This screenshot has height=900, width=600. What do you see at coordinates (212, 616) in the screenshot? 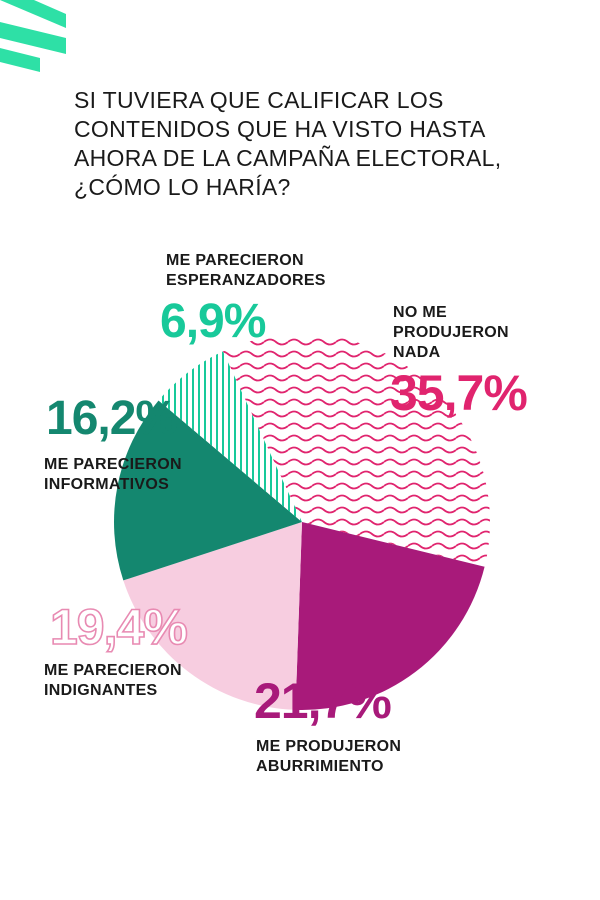
I see `pie-slice-me-parecieron-indignantes` at bounding box center [212, 616].